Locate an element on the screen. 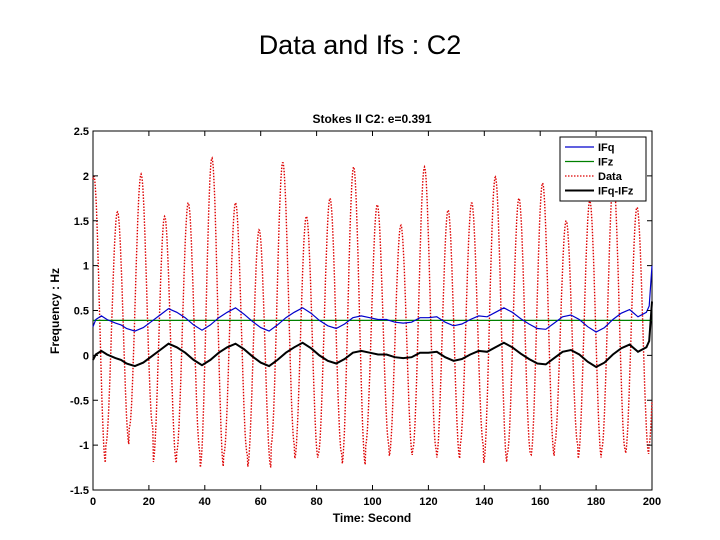 Image resolution: width=720 pixels, height=540 pixels. x-tick-label: 0 is located at coordinates (93, 502).